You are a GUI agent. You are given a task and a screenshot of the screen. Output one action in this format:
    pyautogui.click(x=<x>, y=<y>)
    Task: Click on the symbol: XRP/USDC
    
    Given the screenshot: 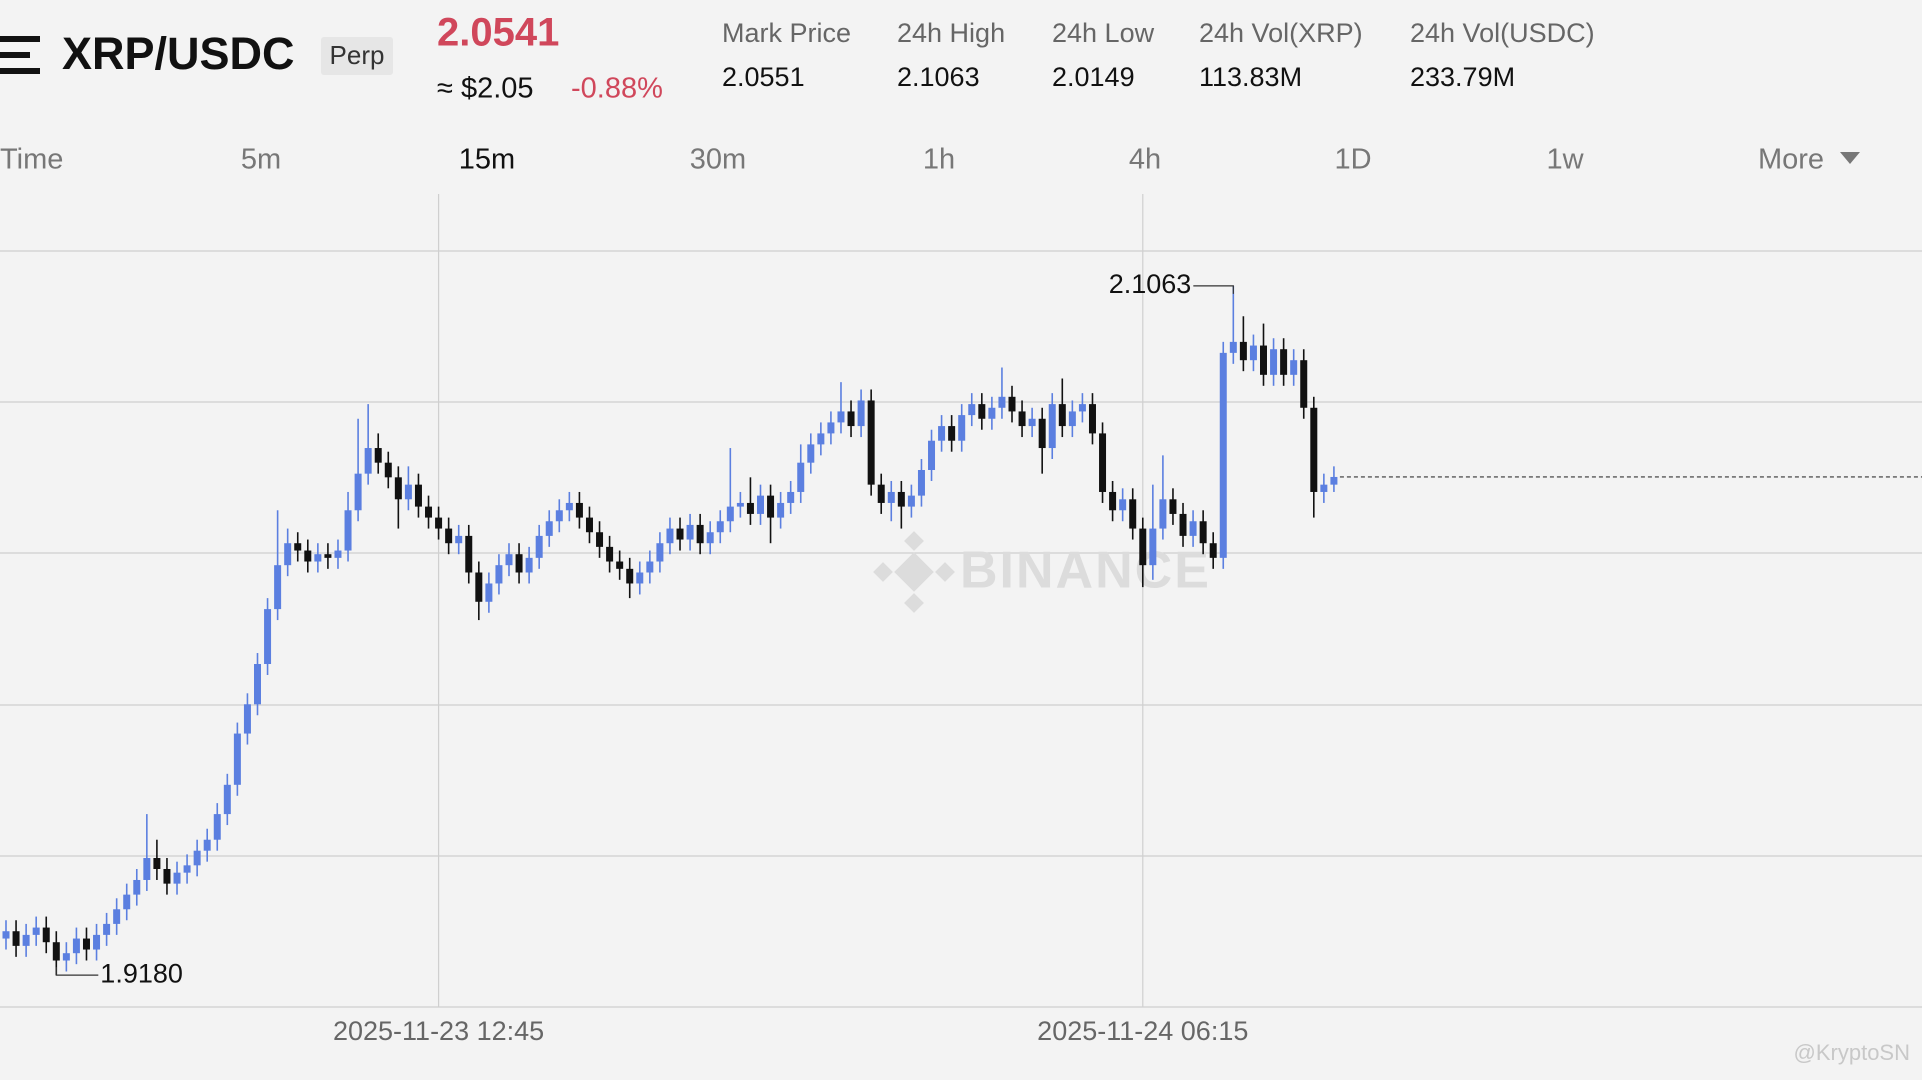 What is the action you would take?
    pyautogui.click(x=178, y=53)
    